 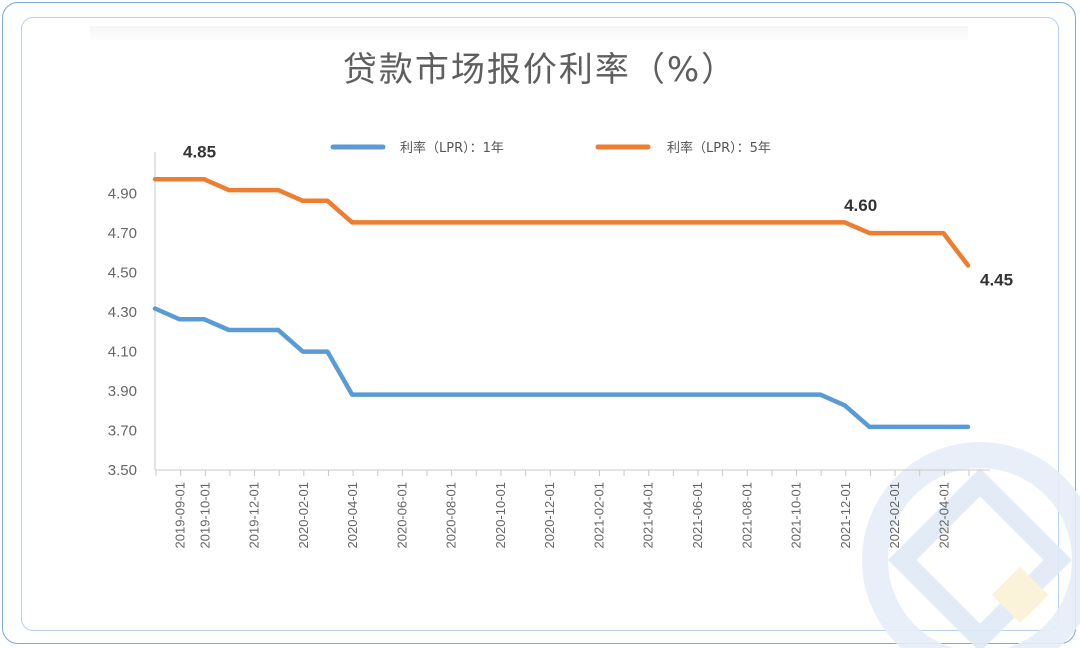 I want to click on y-tick-label: 3.50, so click(x=122, y=470).